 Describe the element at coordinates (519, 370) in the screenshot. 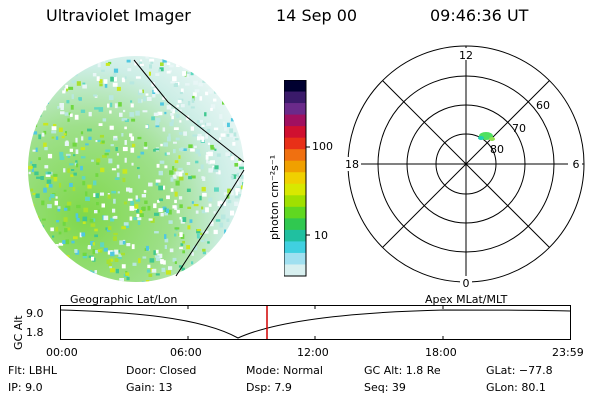

I see `status-glat: GLat: −77.8` at that location.